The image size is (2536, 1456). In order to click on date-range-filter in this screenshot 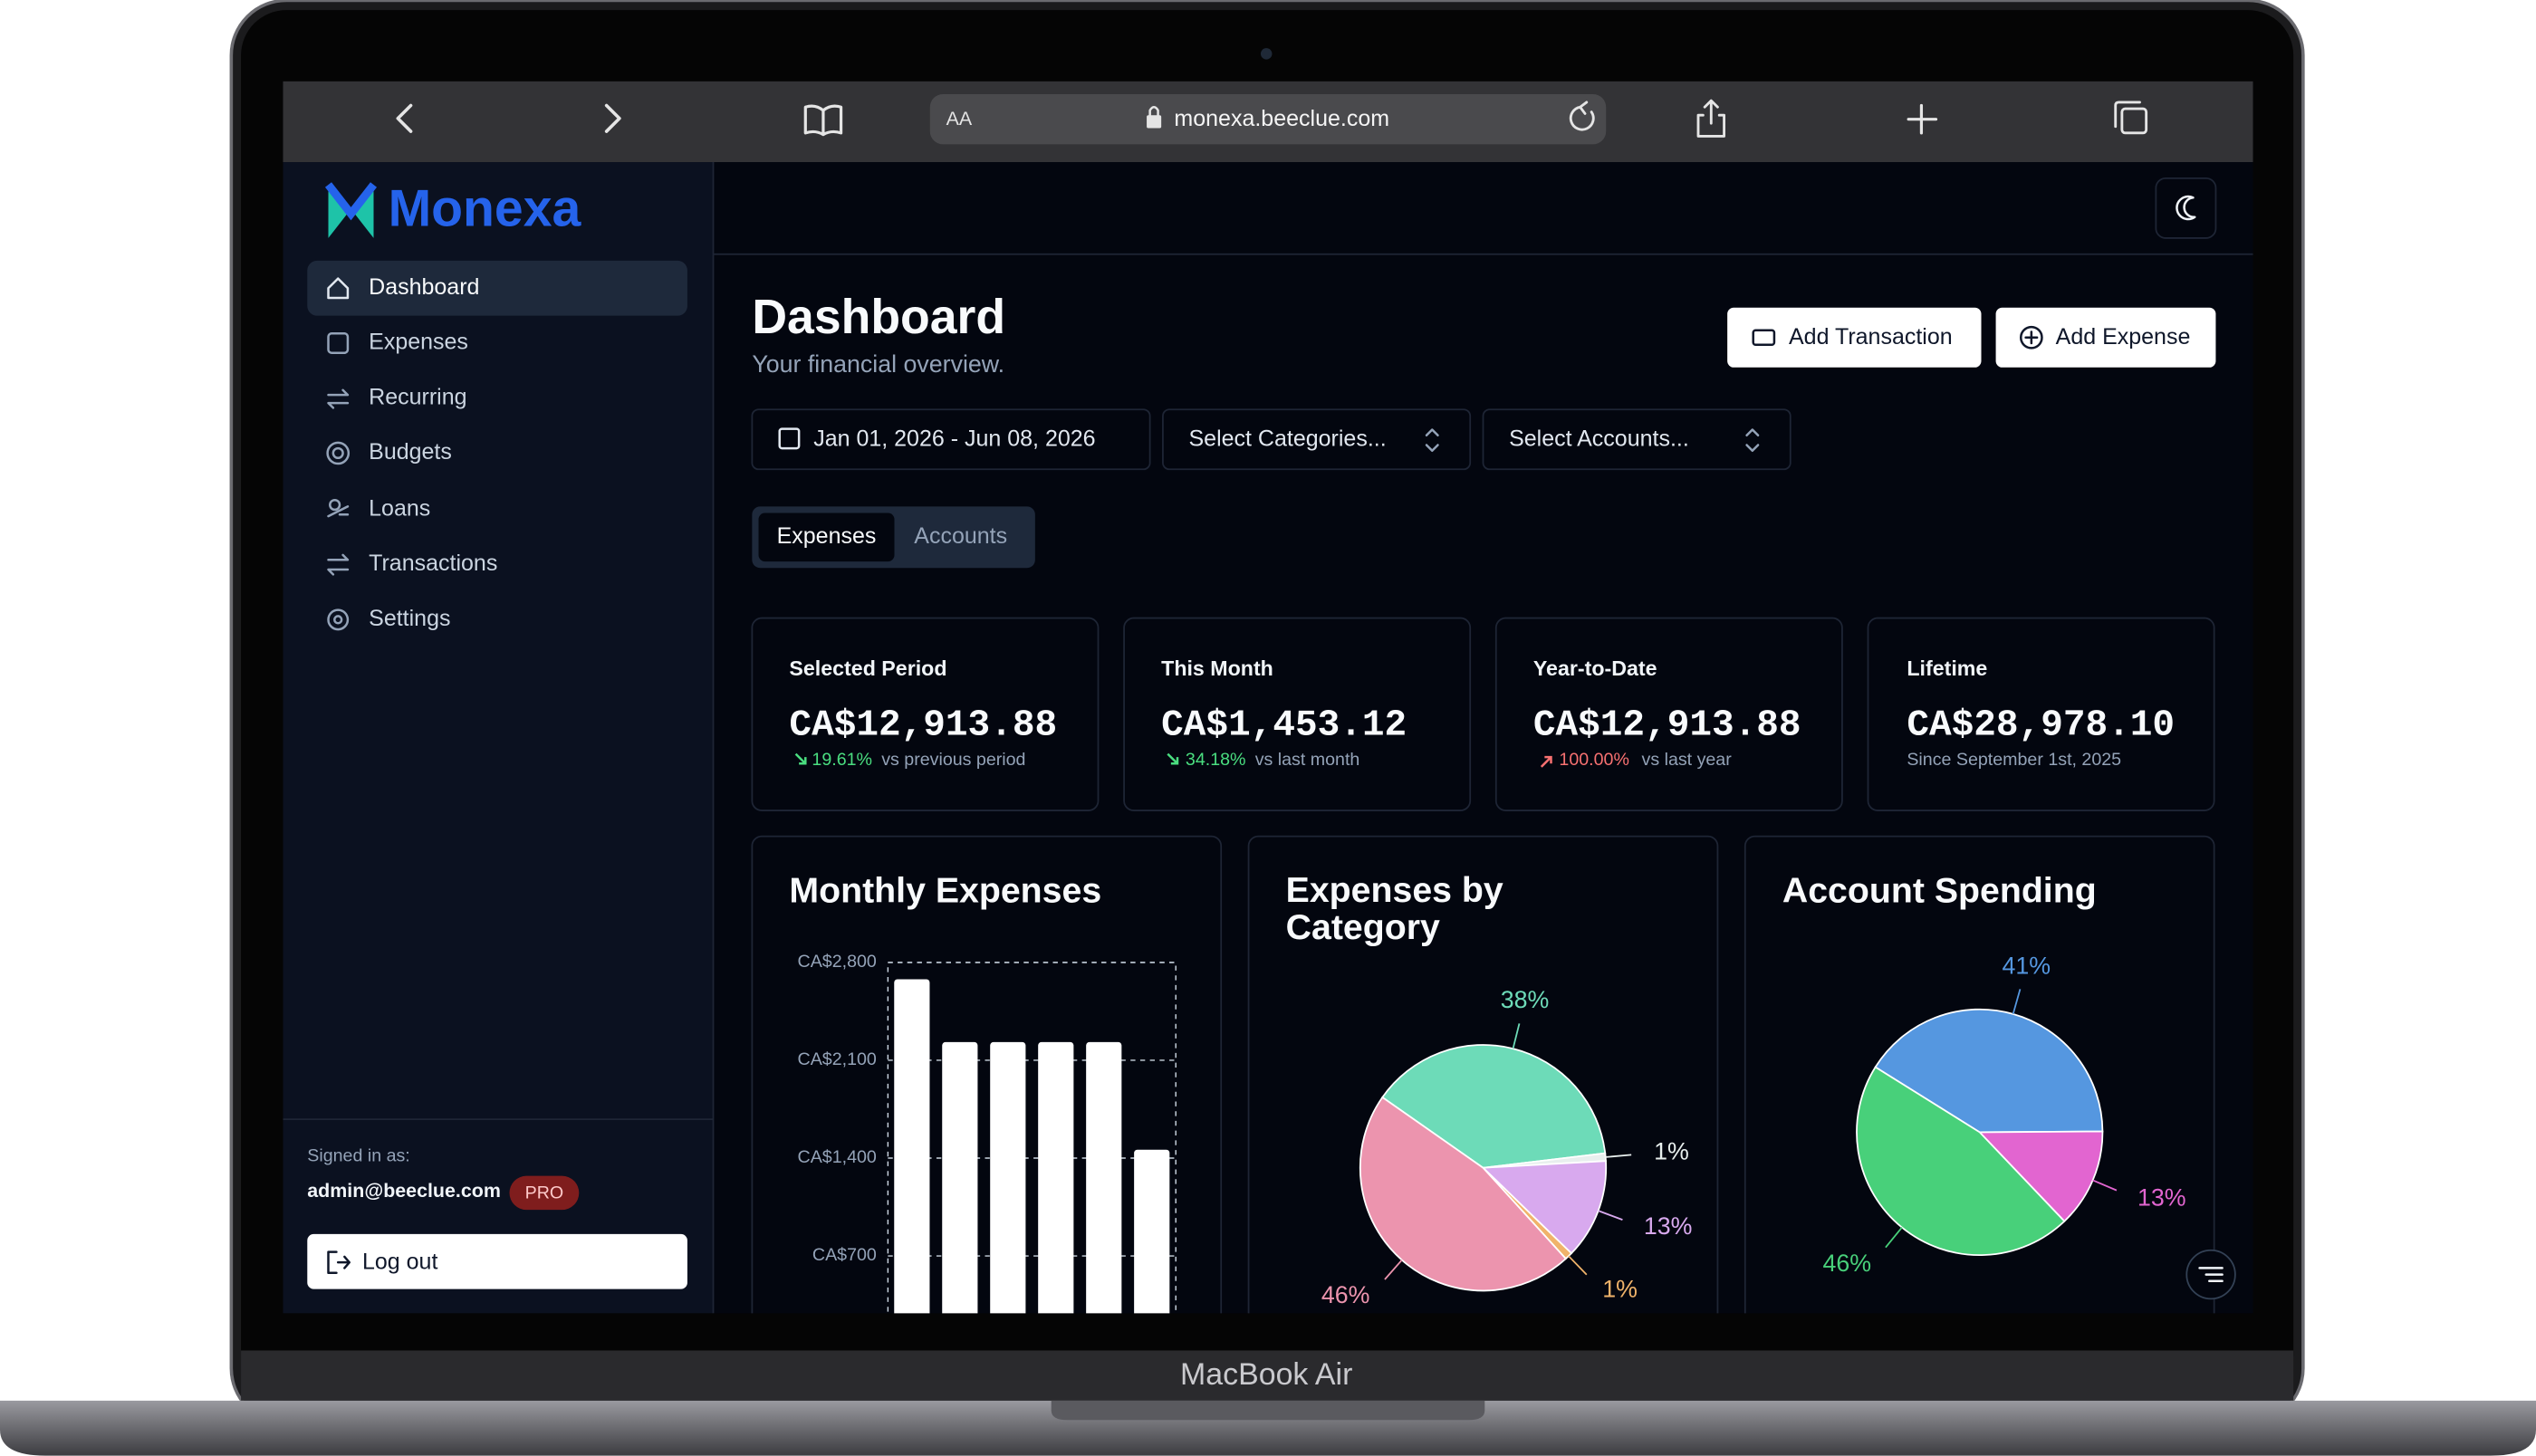, I will do `click(951, 439)`.